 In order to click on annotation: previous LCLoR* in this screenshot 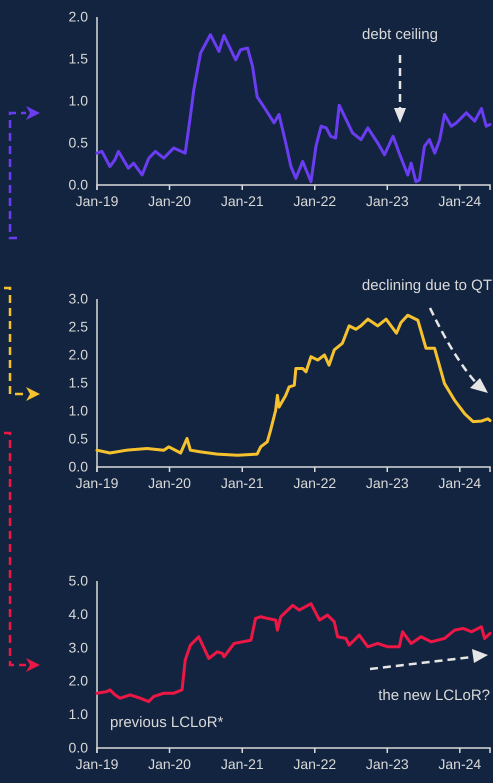, I will do `click(167, 722)`.